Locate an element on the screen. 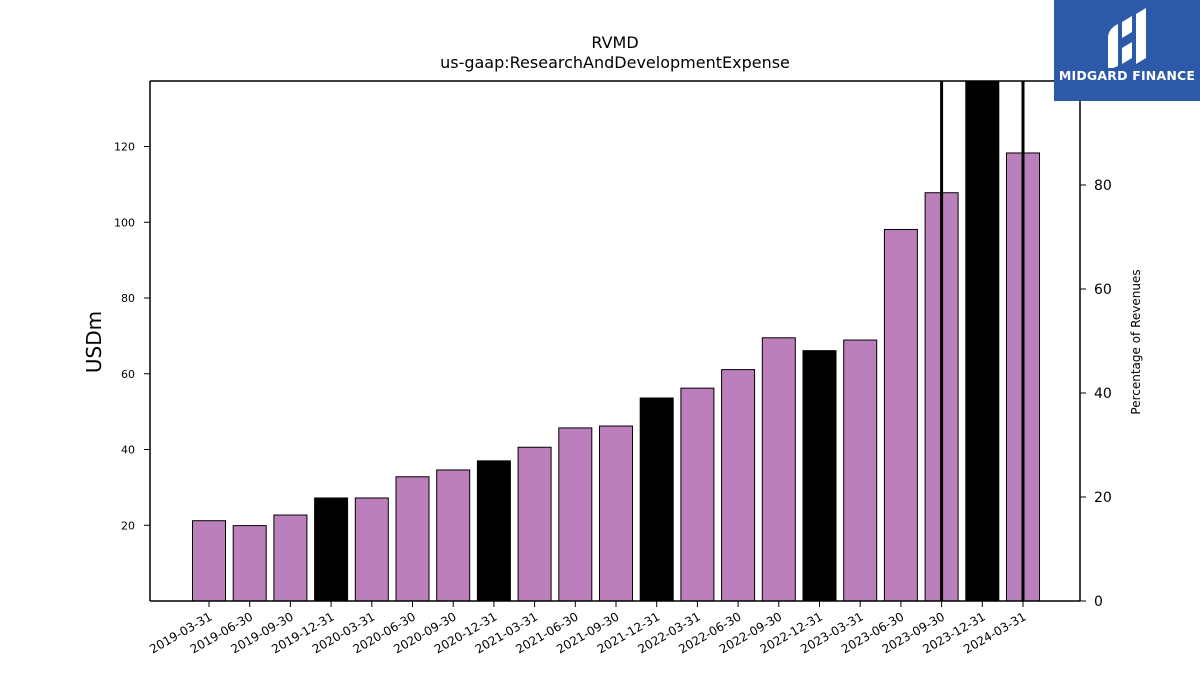 This screenshot has height=675, width=1200. y2-tick-label: 80 is located at coordinates (1103, 186).